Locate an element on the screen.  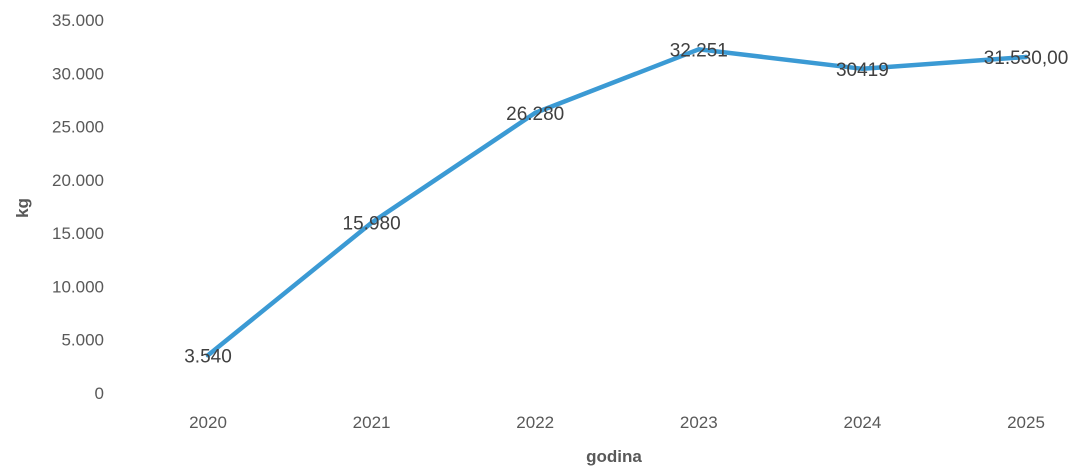
y-tick-label: 20.000 is located at coordinates (78, 180).